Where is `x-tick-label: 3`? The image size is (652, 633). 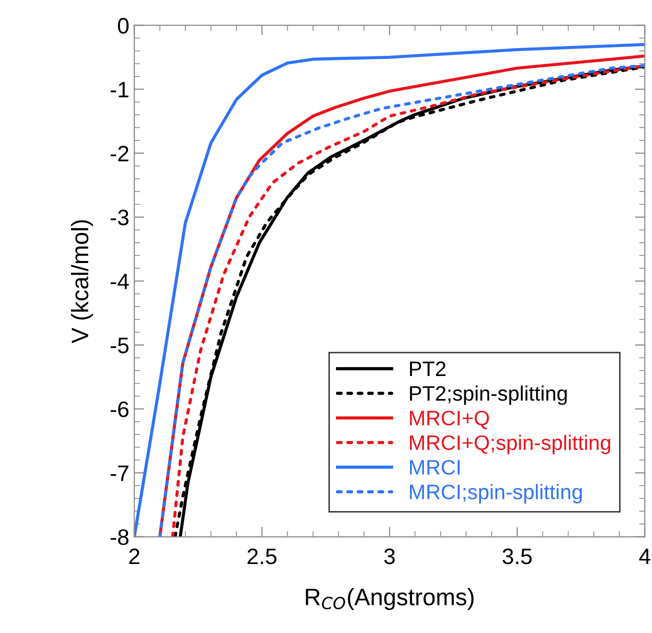
x-tick-label: 3 is located at coordinates (389, 556).